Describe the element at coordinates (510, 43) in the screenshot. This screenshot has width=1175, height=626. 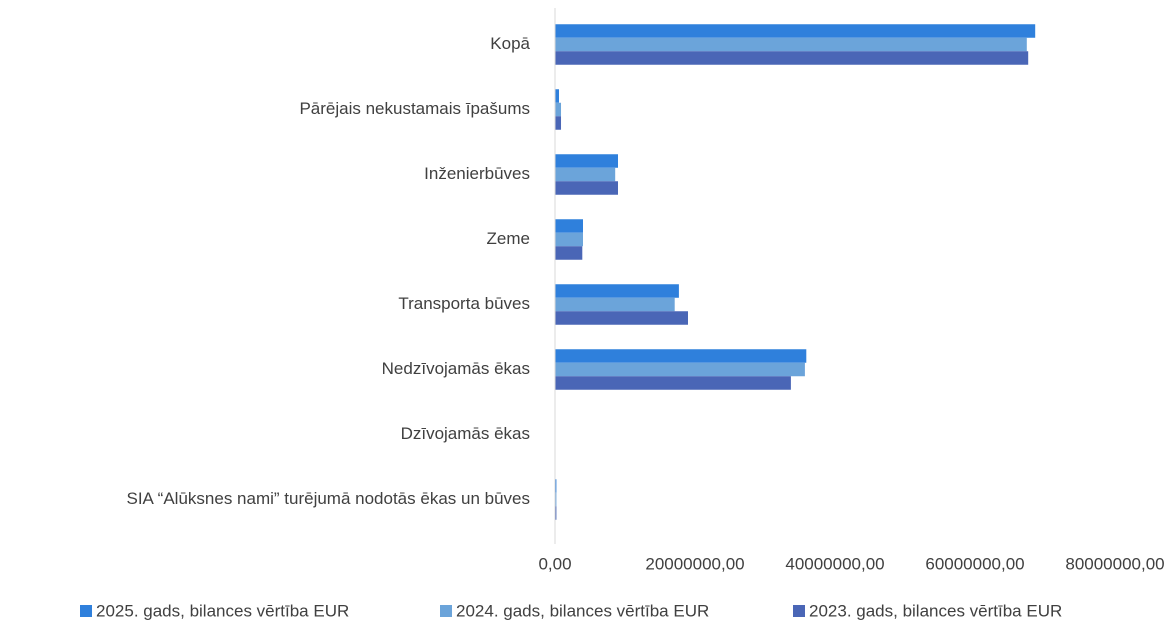
I see `category-label: Kopā` at that location.